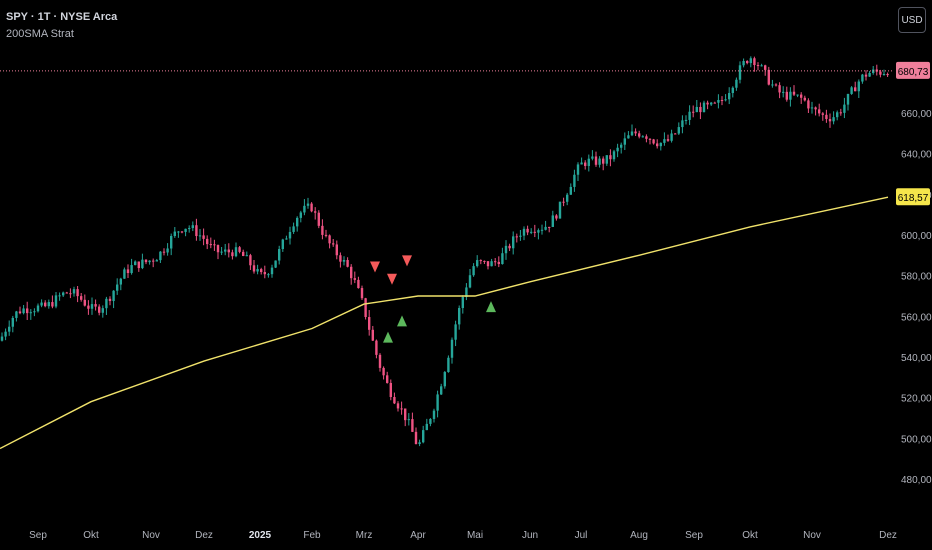 The image size is (932, 550). Describe the element at coordinates (62, 17) in the screenshot. I see `symbol-title: SPY · 1T · NYSE Arca` at that location.